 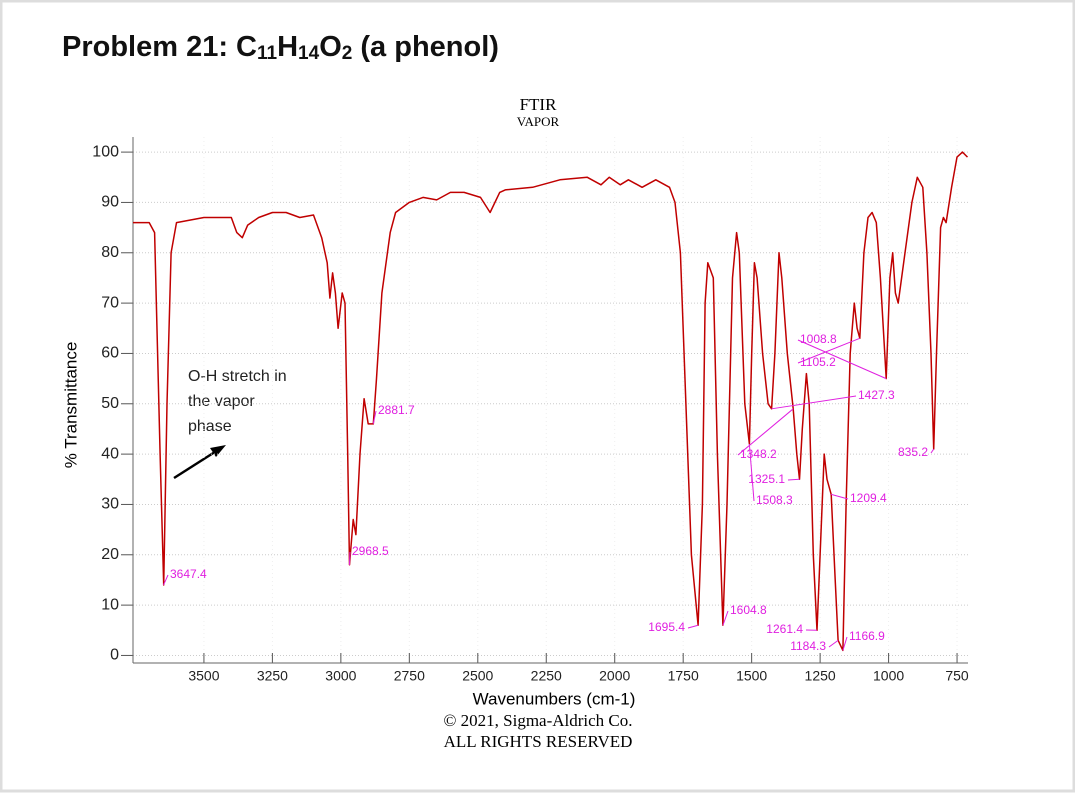 What do you see at coordinates (396, 410) in the screenshot?
I see `peak-label: 2881.7` at bounding box center [396, 410].